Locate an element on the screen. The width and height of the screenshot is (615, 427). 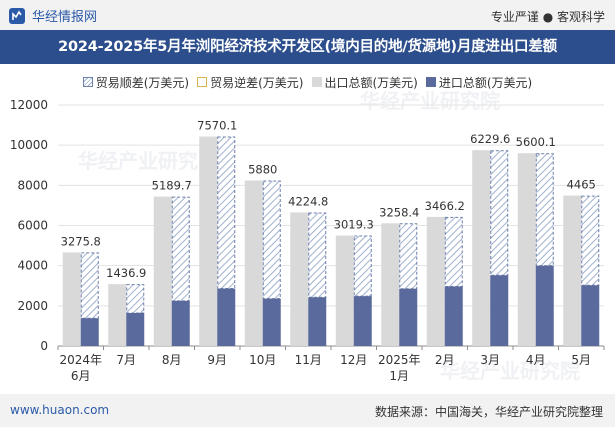
legend-swatch-export is located at coordinates (316, 82).